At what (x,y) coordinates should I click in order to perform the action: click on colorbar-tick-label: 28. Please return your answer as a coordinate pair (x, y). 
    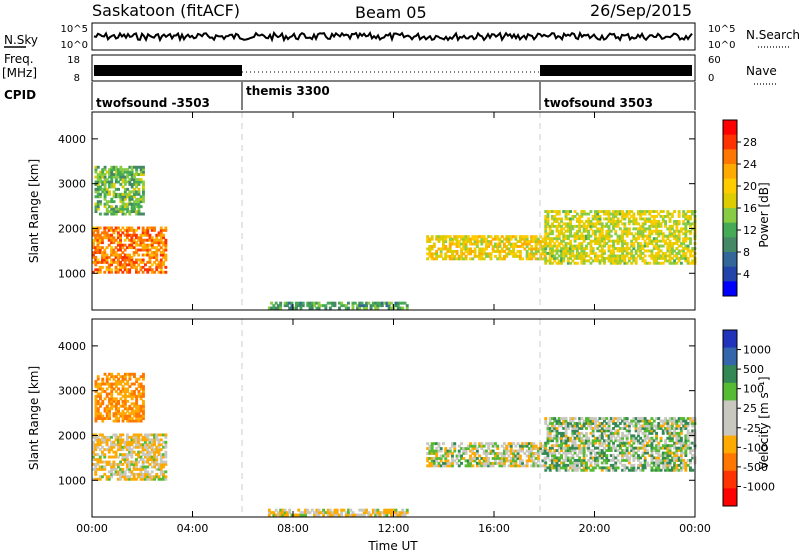
    Looking at the image, I should click on (750, 142).